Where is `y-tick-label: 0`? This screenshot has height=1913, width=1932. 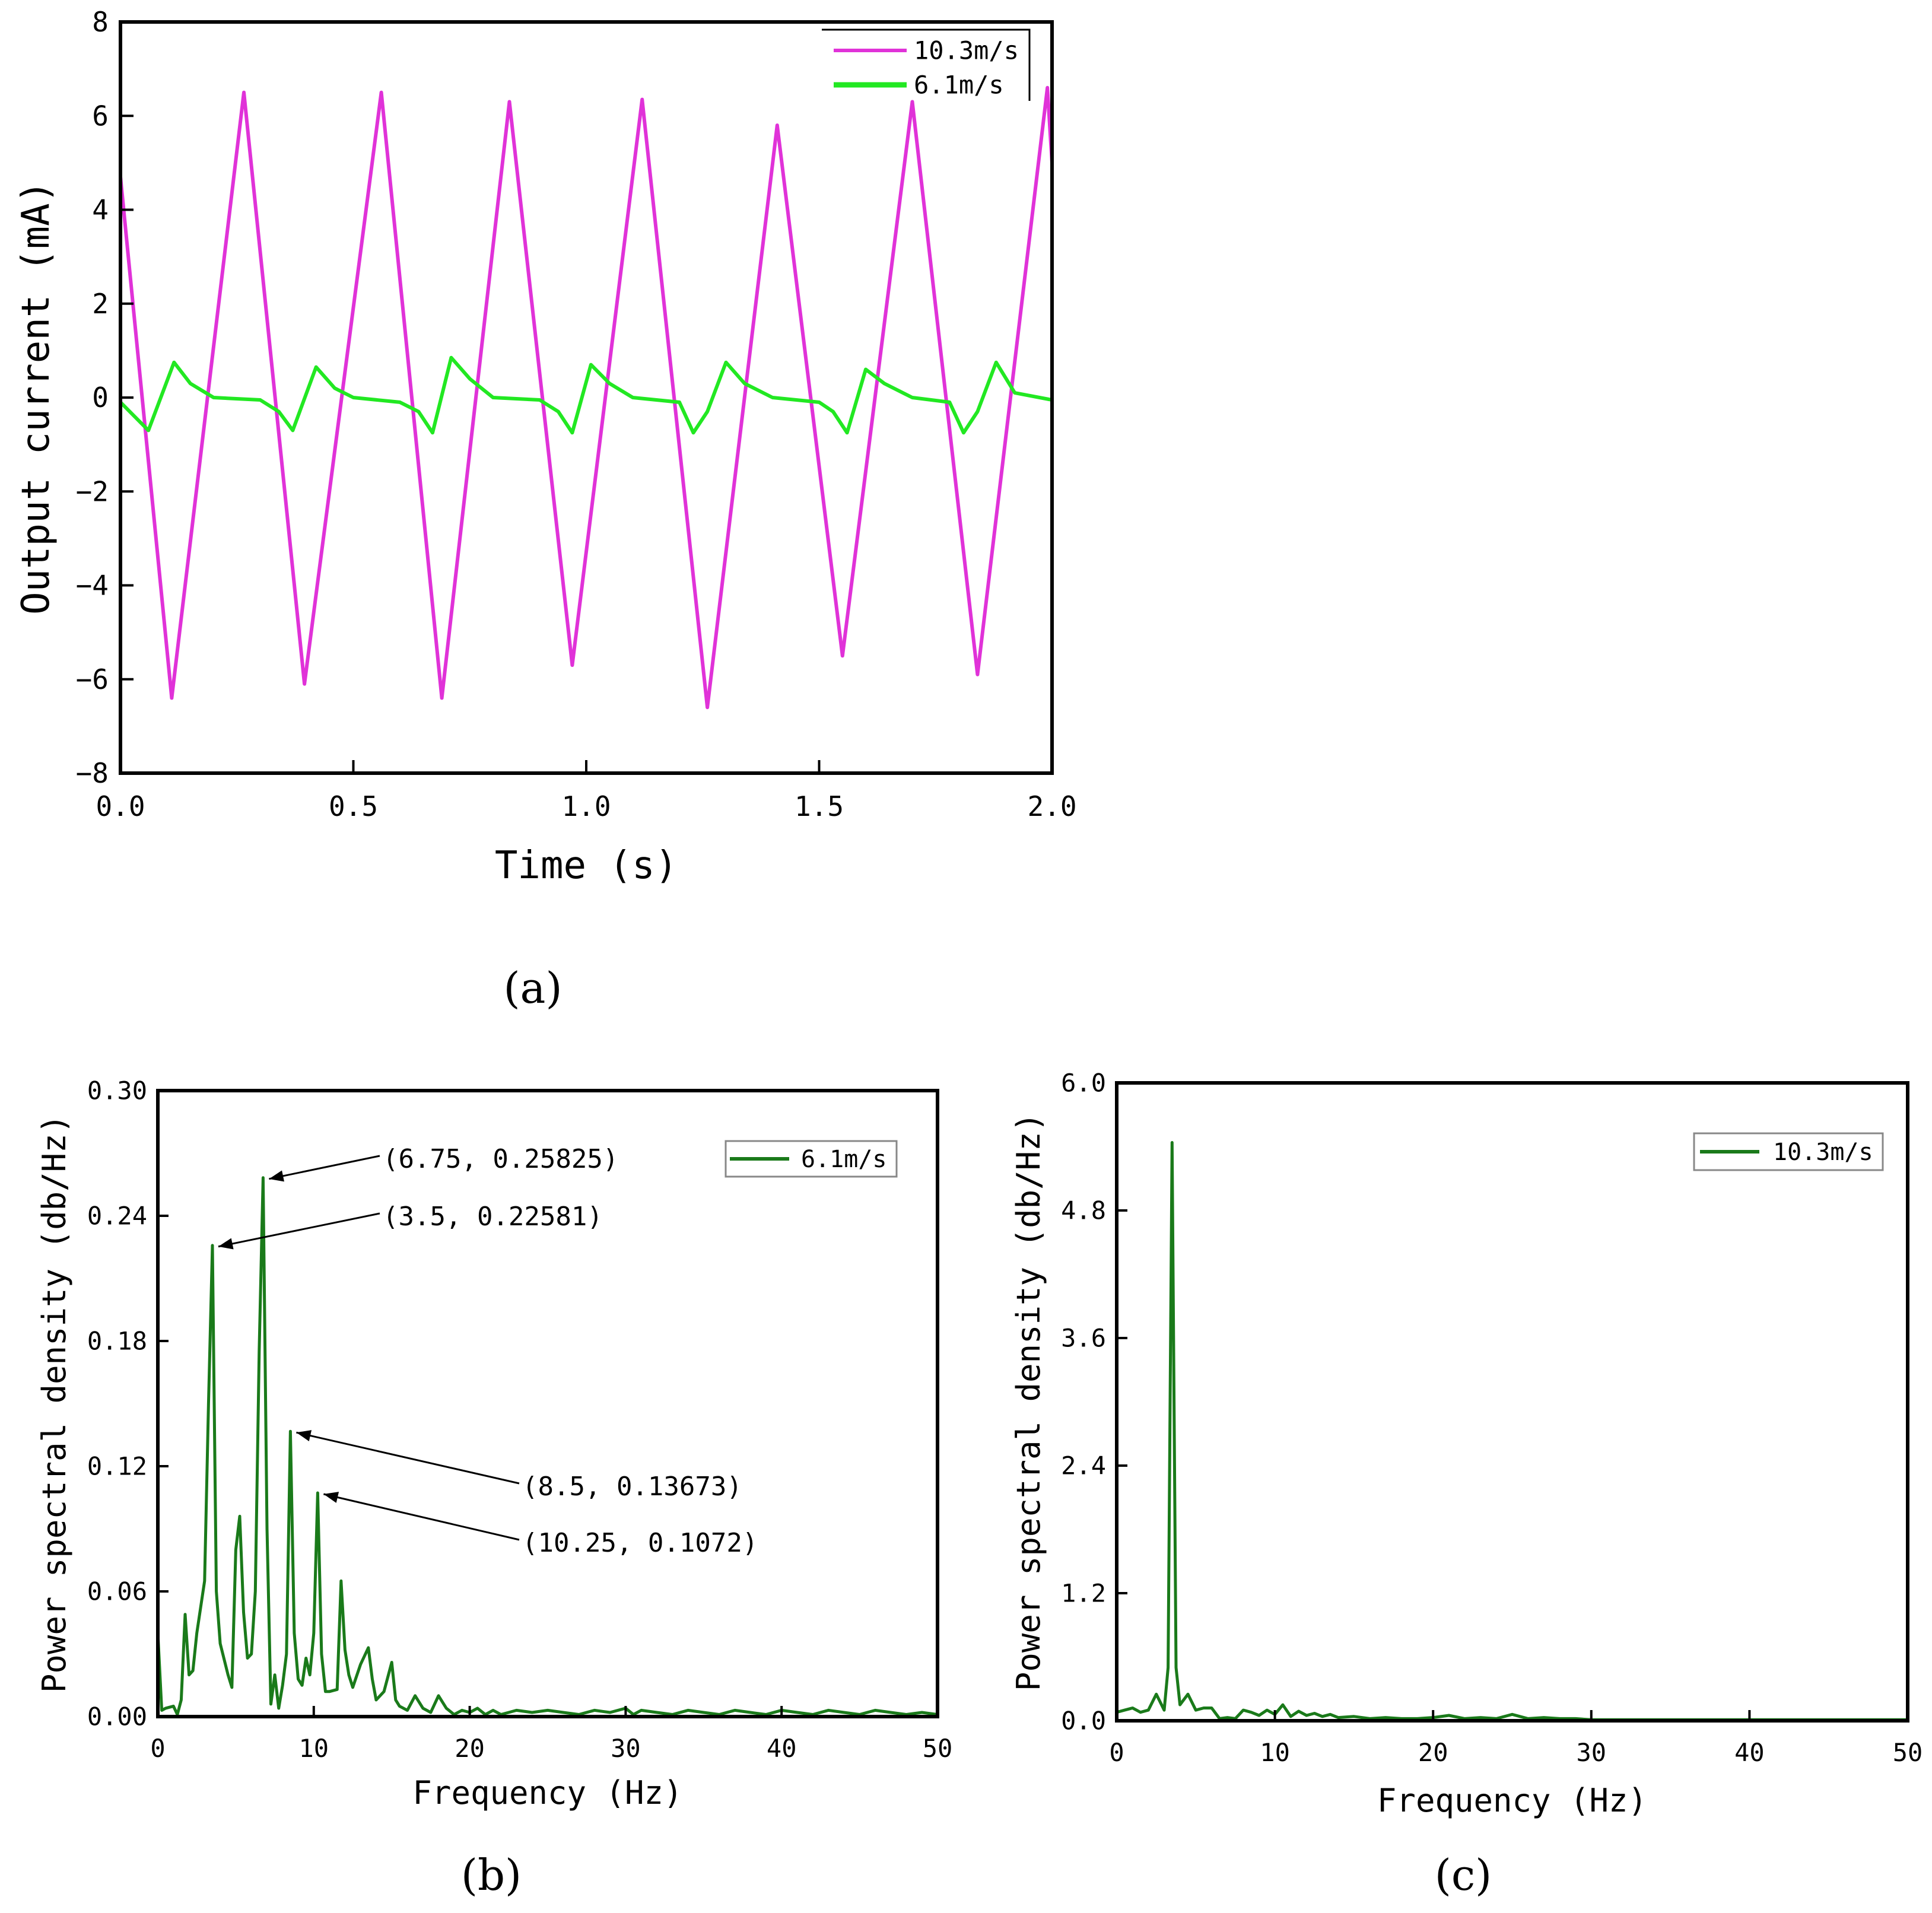 y-tick-label: 0 is located at coordinates (100, 398).